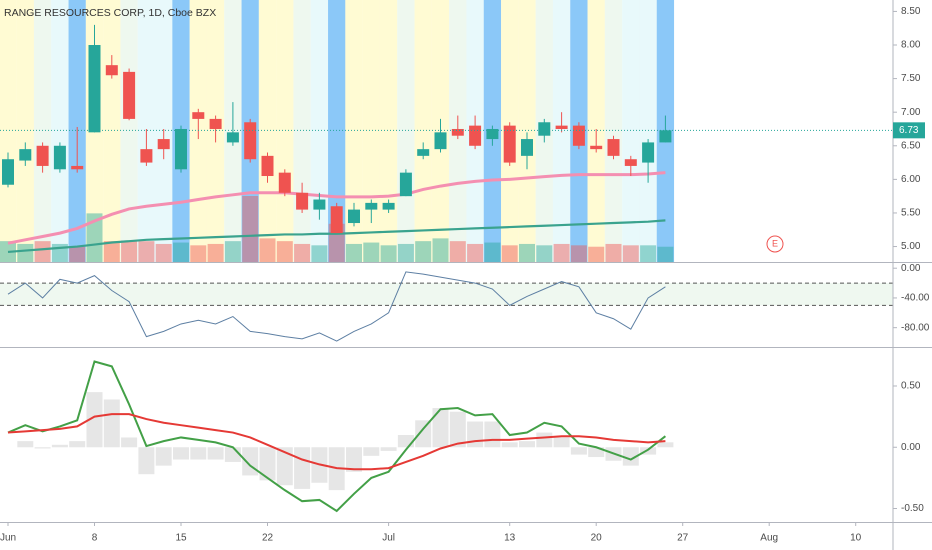 The image size is (932, 550). I want to click on x-tick-label: 27, so click(683, 538).